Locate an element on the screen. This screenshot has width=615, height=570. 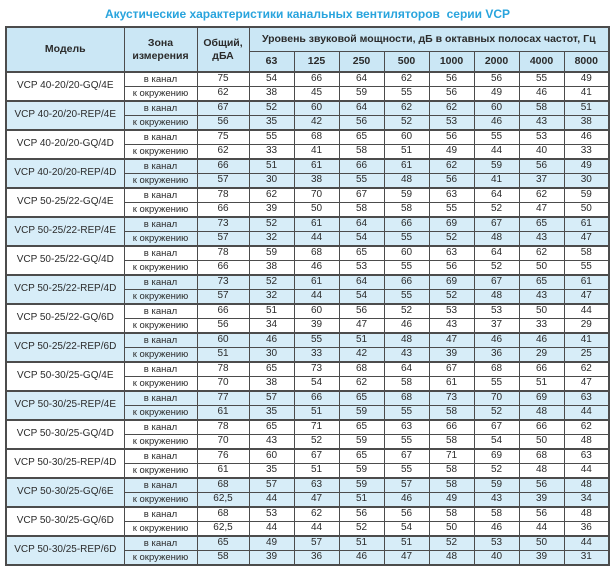
model-cell: VCP 40-20/20-GQ/4E is located at coordinates (65, 86).